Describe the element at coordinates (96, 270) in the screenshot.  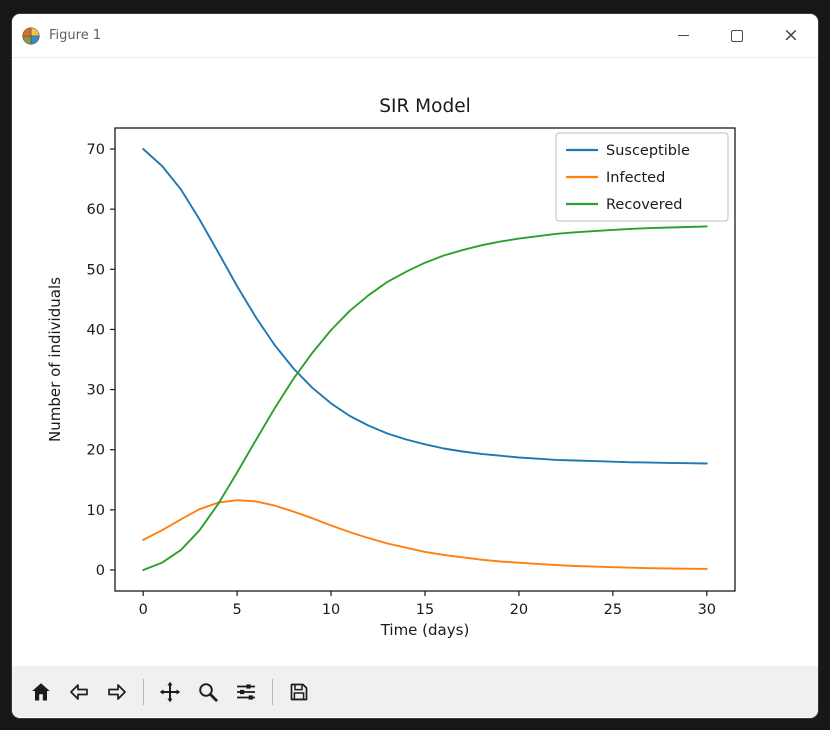
I see `y-tick-label: 50` at that location.